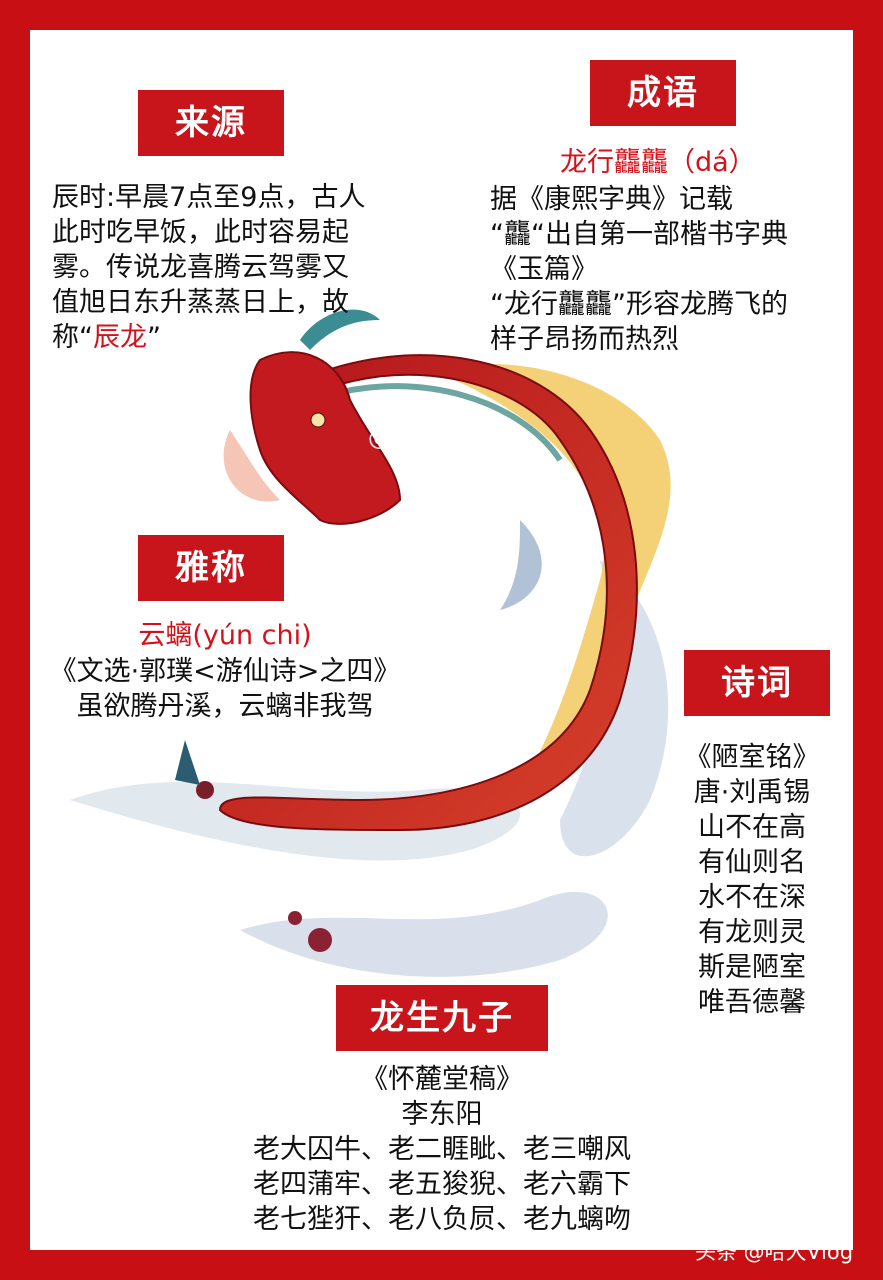 This screenshot has width=883, height=1280. What do you see at coordinates (544, 269) in the screenshot?
I see `idiom-line: 《玉篇》` at bounding box center [544, 269].